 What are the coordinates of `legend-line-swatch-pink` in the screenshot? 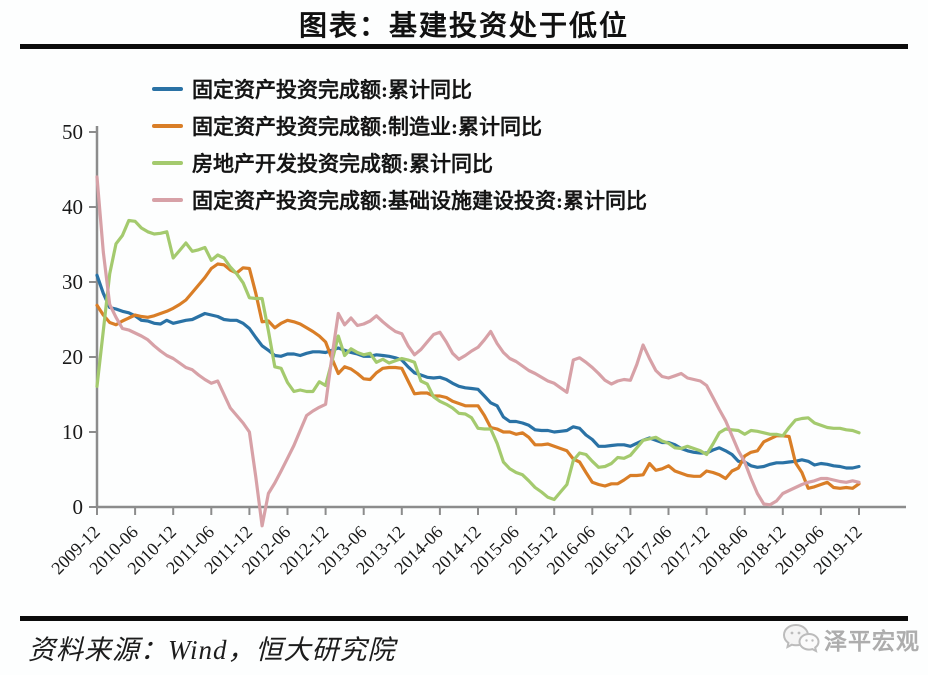 It's located at (167, 199).